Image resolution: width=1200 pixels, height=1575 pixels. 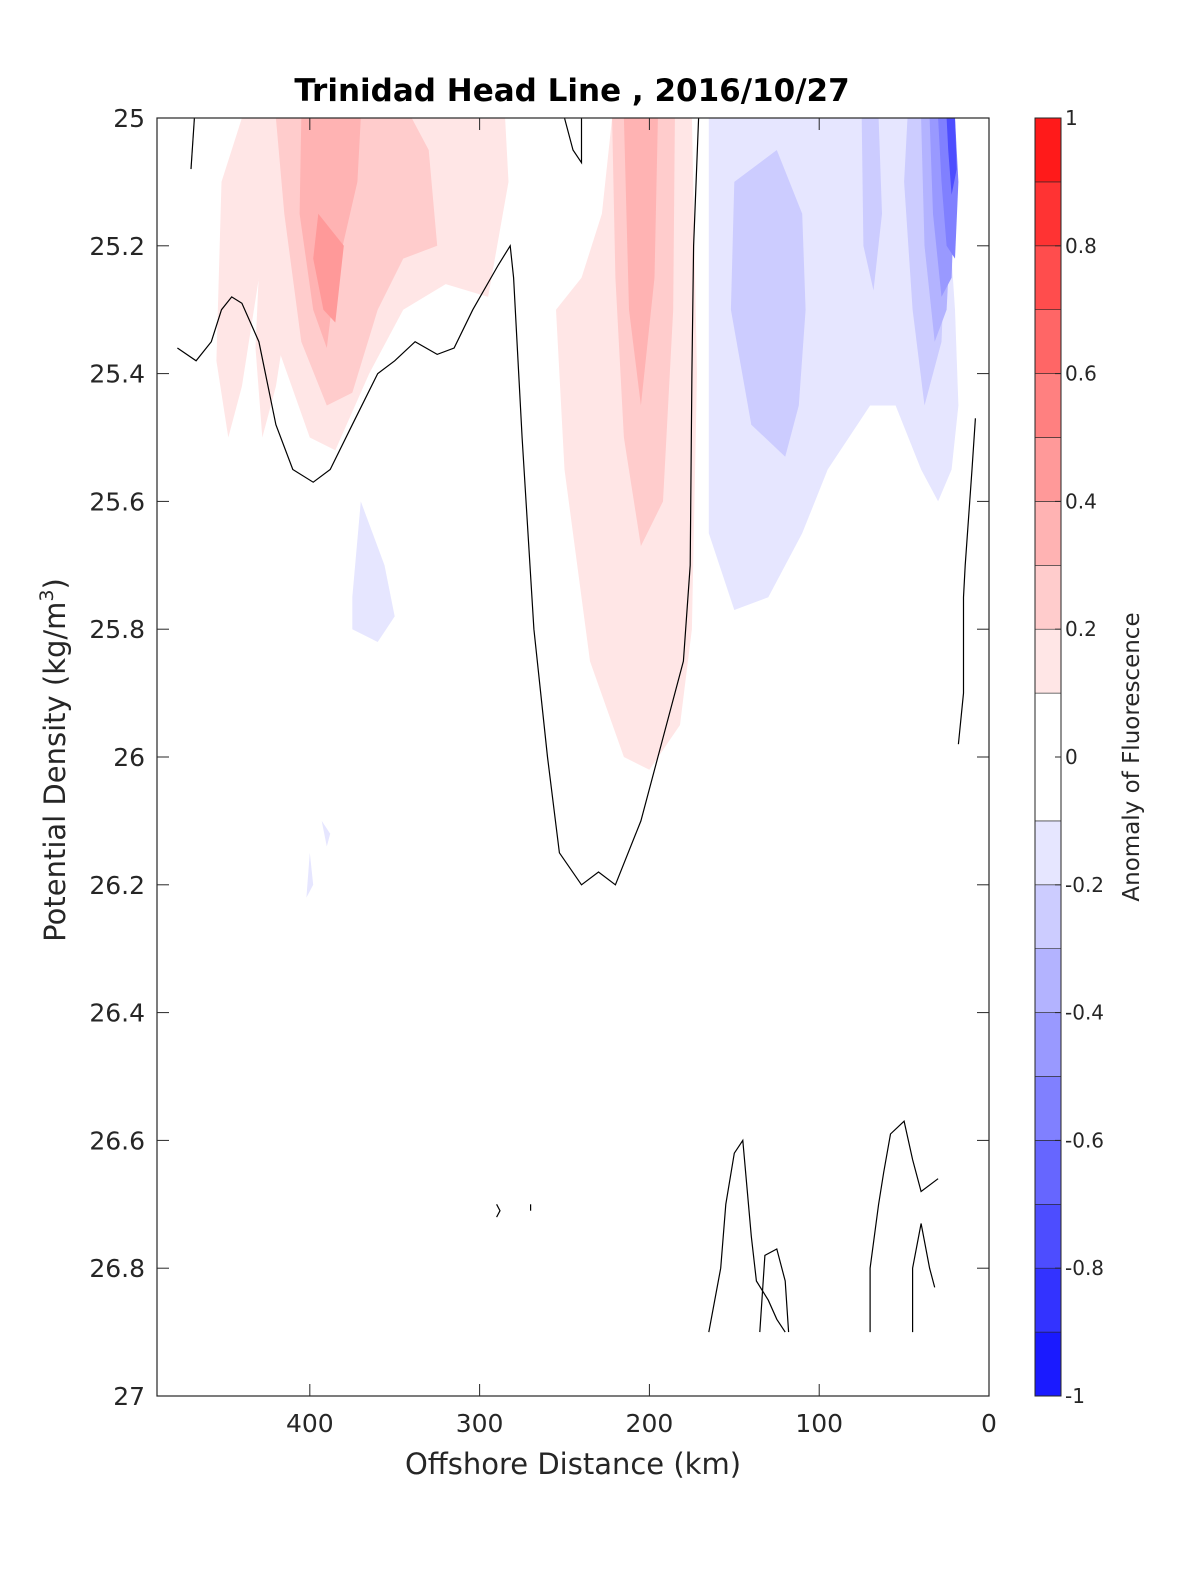 What do you see at coordinates (989, 1423) in the screenshot?
I see `x-tick-label: 0` at bounding box center [989, 1423].